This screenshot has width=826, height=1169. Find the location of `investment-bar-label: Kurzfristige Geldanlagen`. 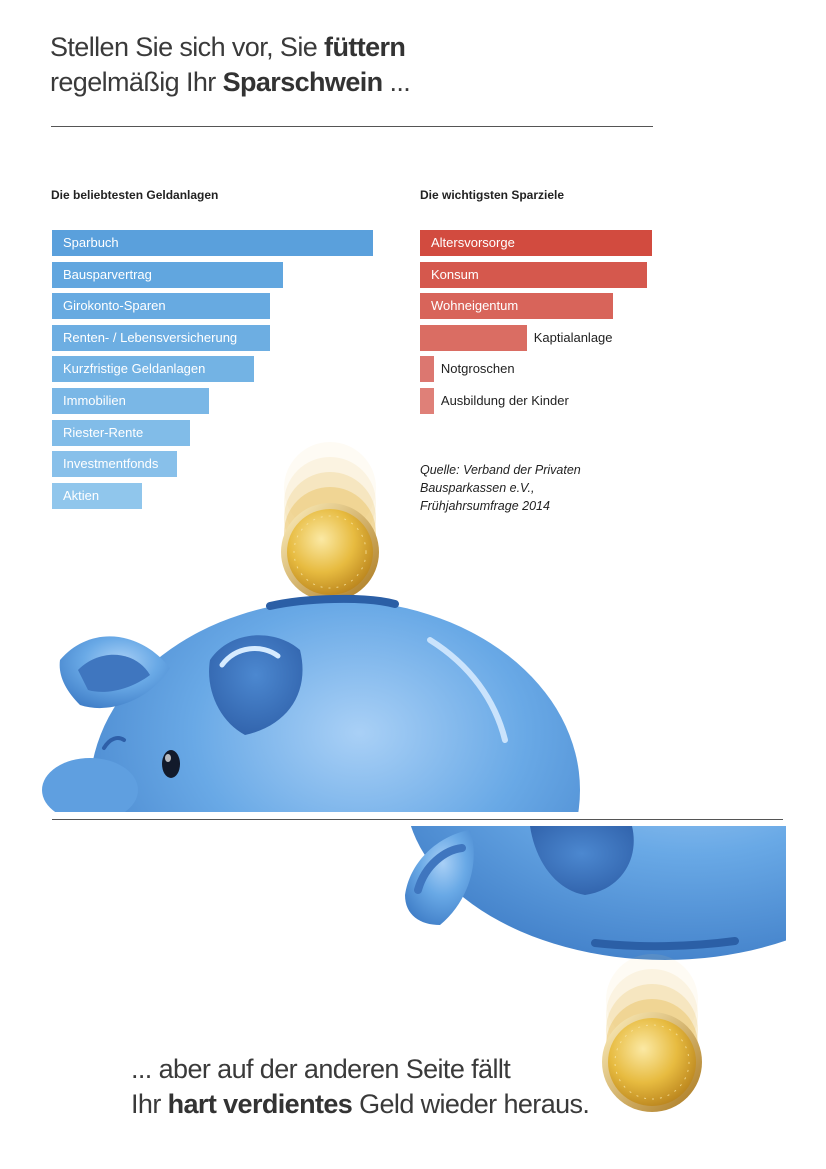

investment-bar-label: Kurzfristige Geldanlagen is located at coordinates (134, 369).